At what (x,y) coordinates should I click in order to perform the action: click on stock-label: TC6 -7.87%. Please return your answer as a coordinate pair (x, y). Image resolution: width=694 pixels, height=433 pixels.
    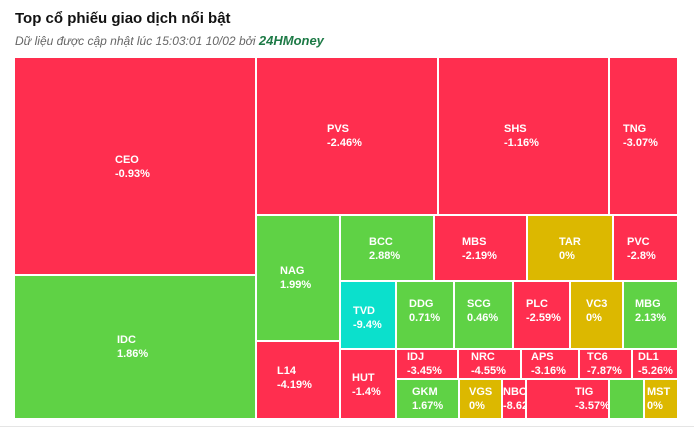
    Looking at the image, I should click on (604, 364).